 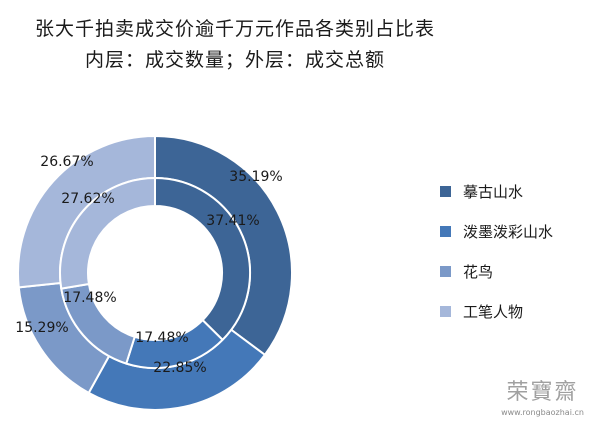 What do you see at coordinates (542, 392) in the screenshot?
I see `watermark-logo: 荣寶齋` at bounding box center [542, 392].